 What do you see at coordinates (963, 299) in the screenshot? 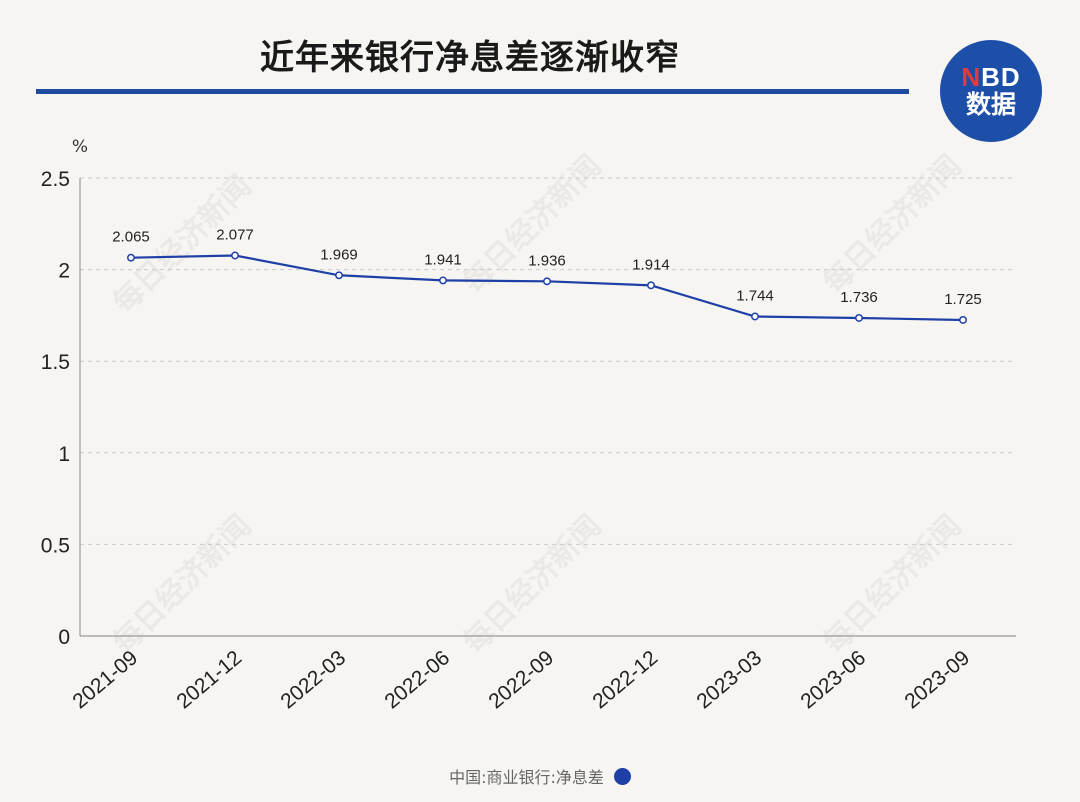
I see `data-label: 1.725` at bounding box center [963, 299].